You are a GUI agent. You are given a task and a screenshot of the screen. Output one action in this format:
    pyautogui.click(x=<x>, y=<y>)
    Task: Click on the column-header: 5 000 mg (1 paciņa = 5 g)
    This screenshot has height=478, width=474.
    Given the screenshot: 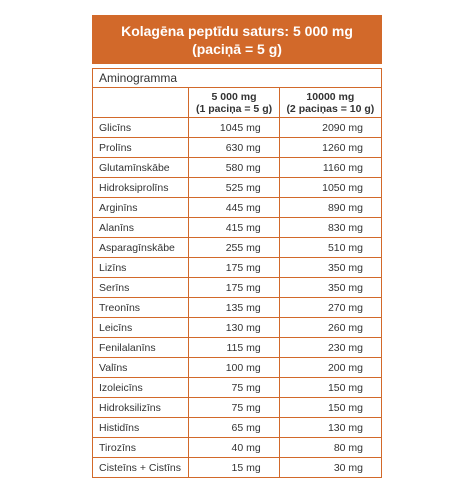 What is the action you would take?
    pyautogui.click(x=234, y=102)
    